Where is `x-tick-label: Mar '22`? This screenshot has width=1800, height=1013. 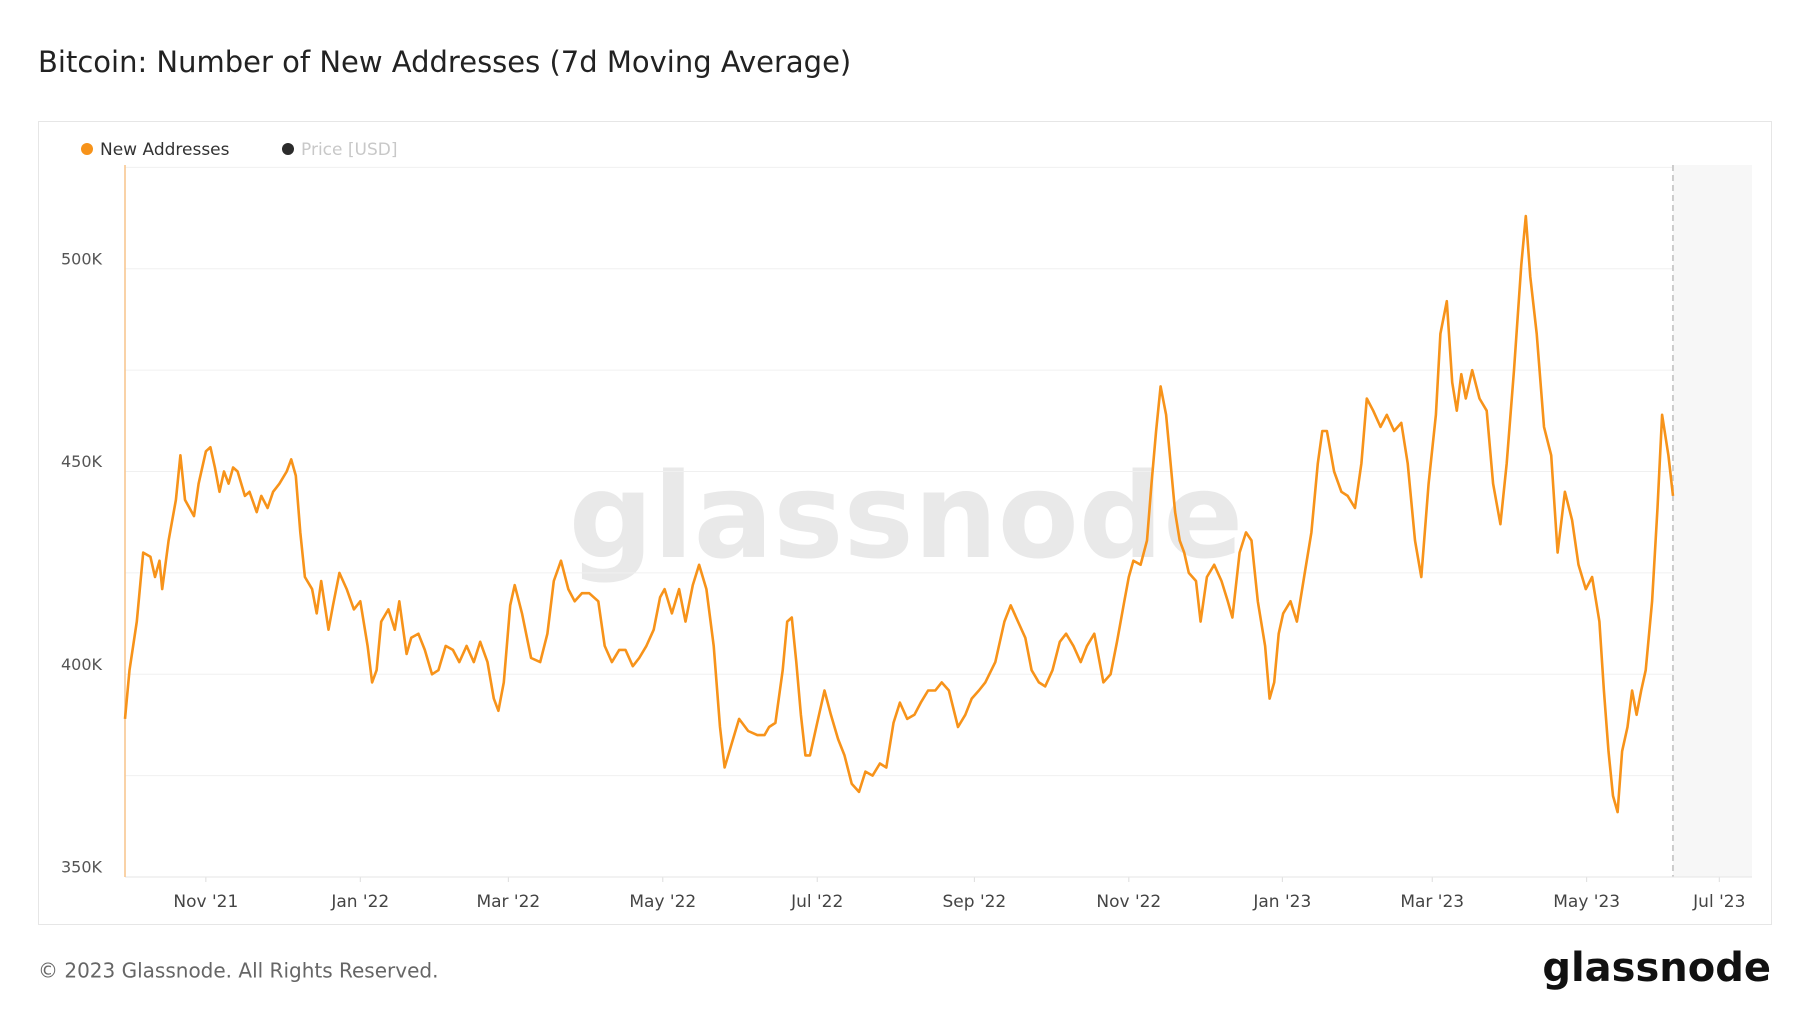
x-tick-label: Mar '22 is located at coordinates (508, 902).